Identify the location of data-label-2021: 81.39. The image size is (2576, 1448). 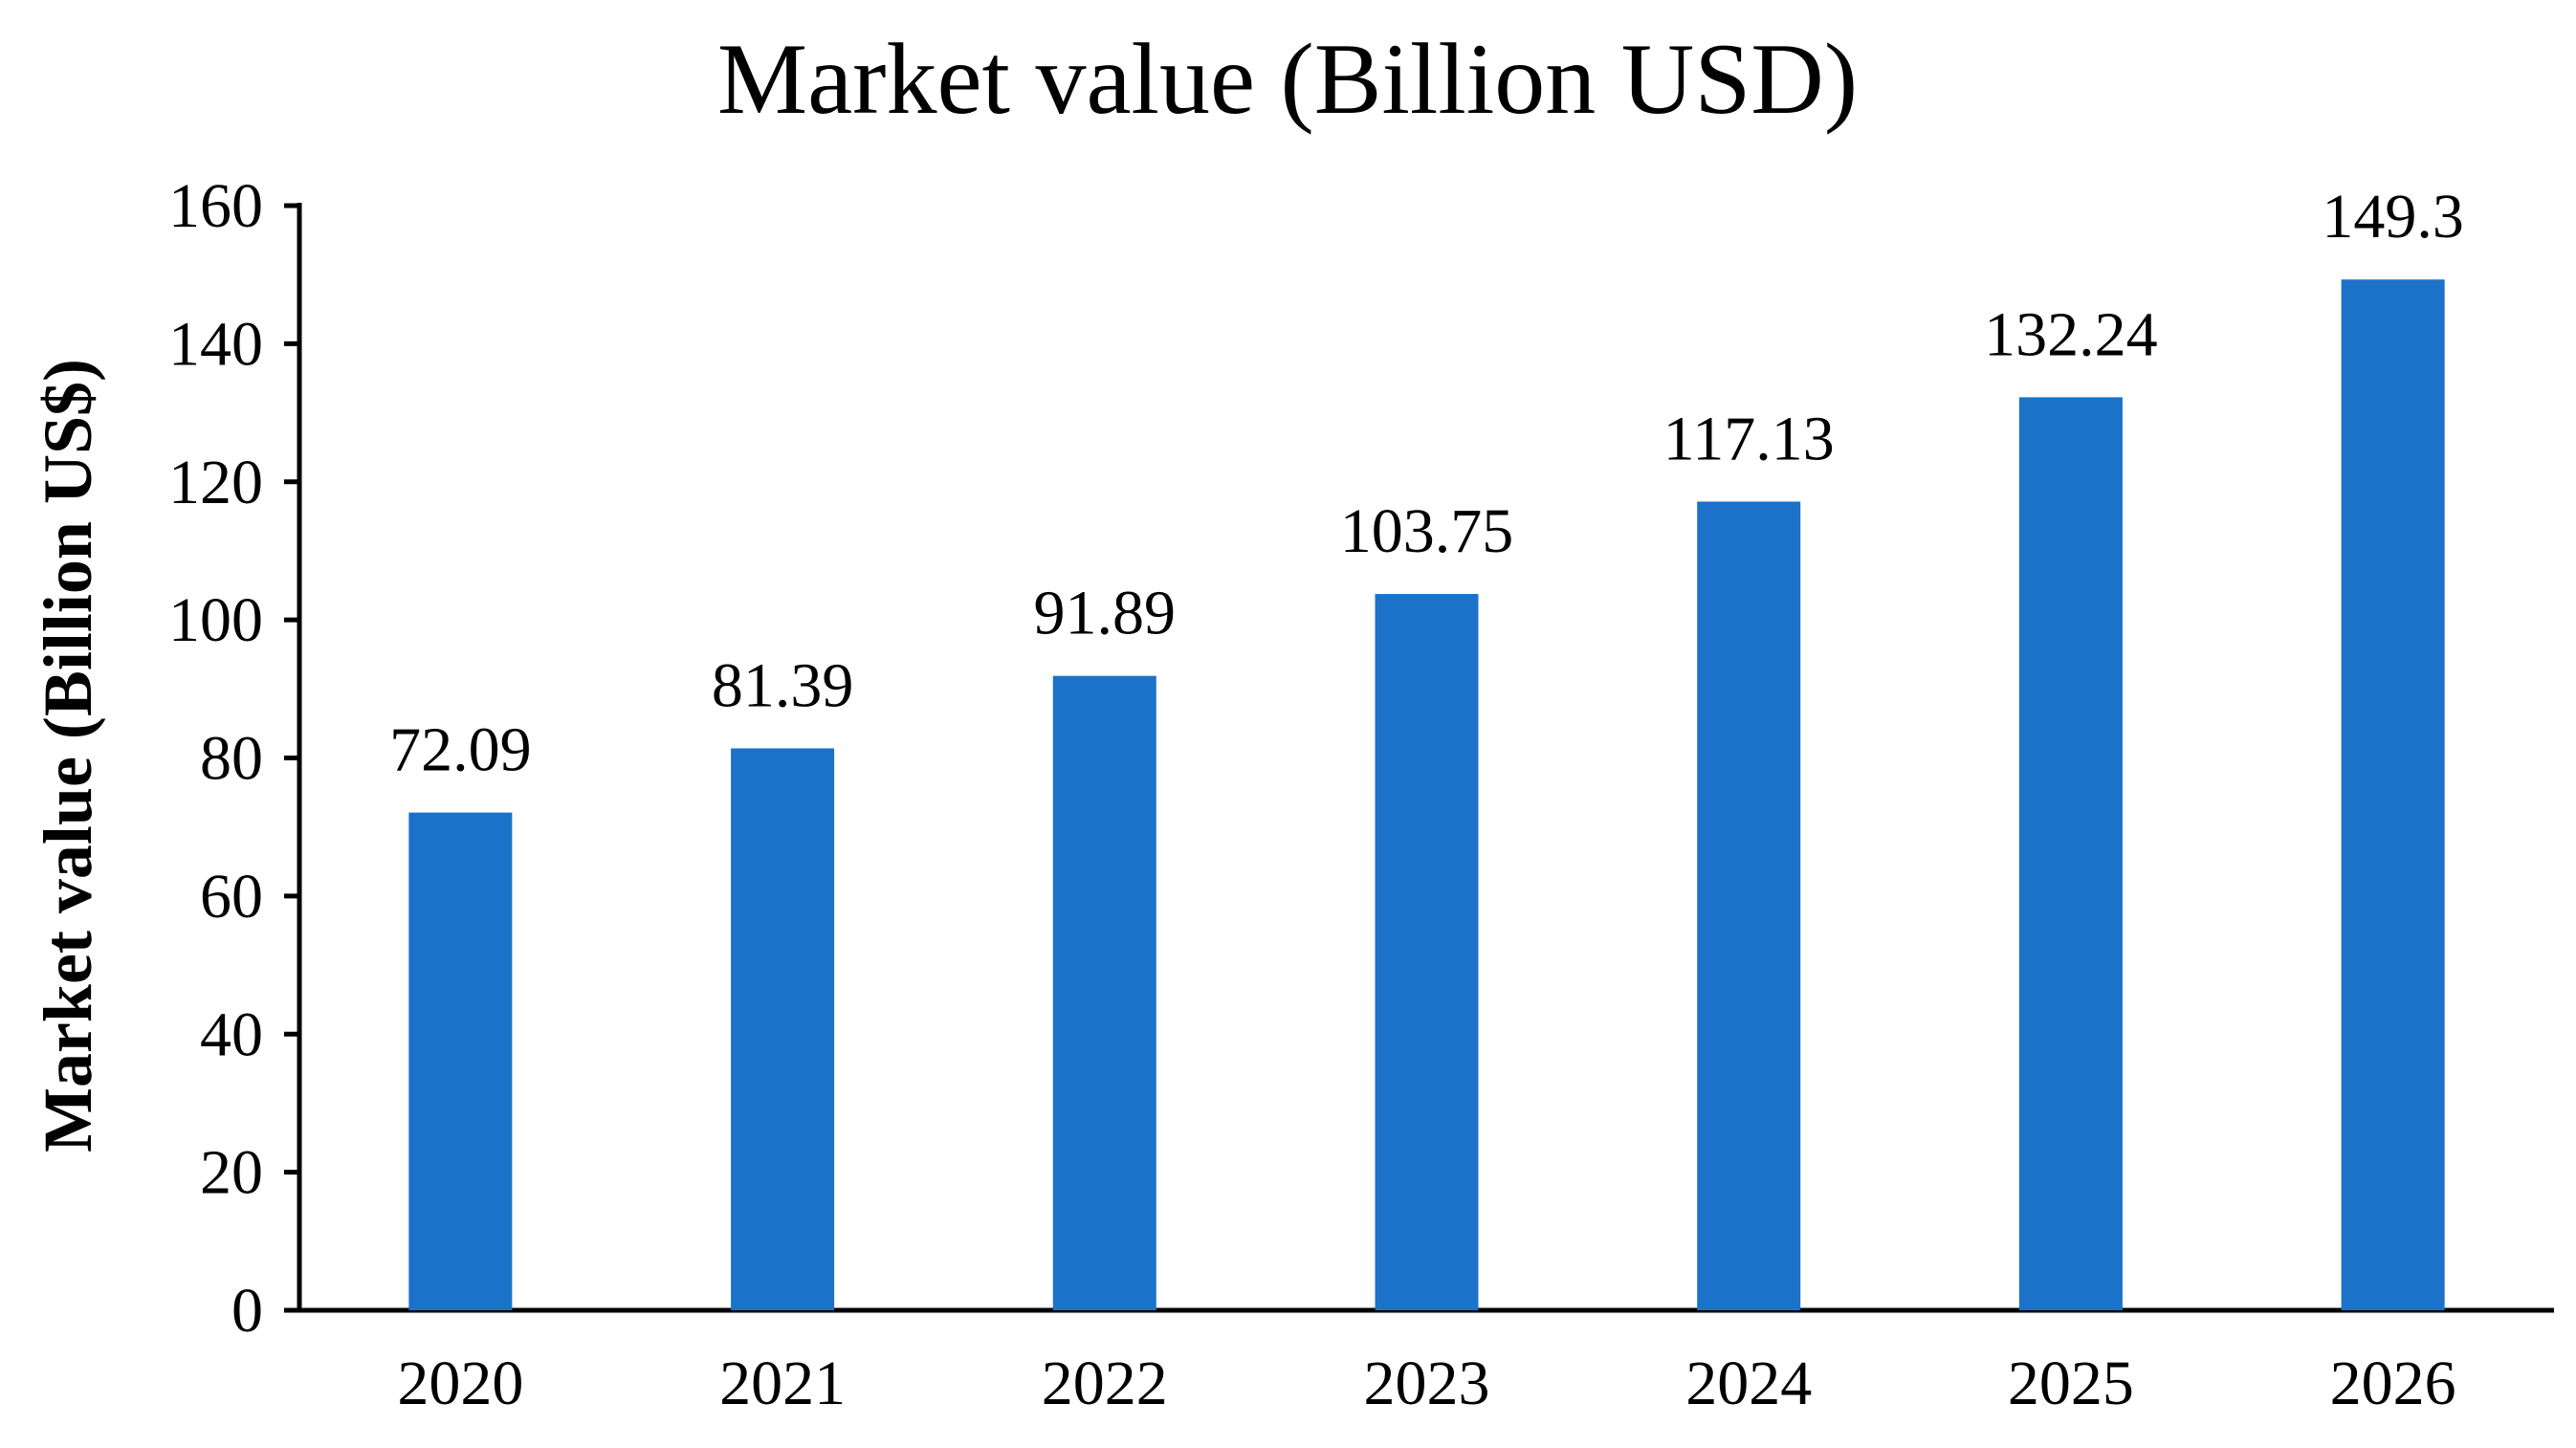
(783, 685).